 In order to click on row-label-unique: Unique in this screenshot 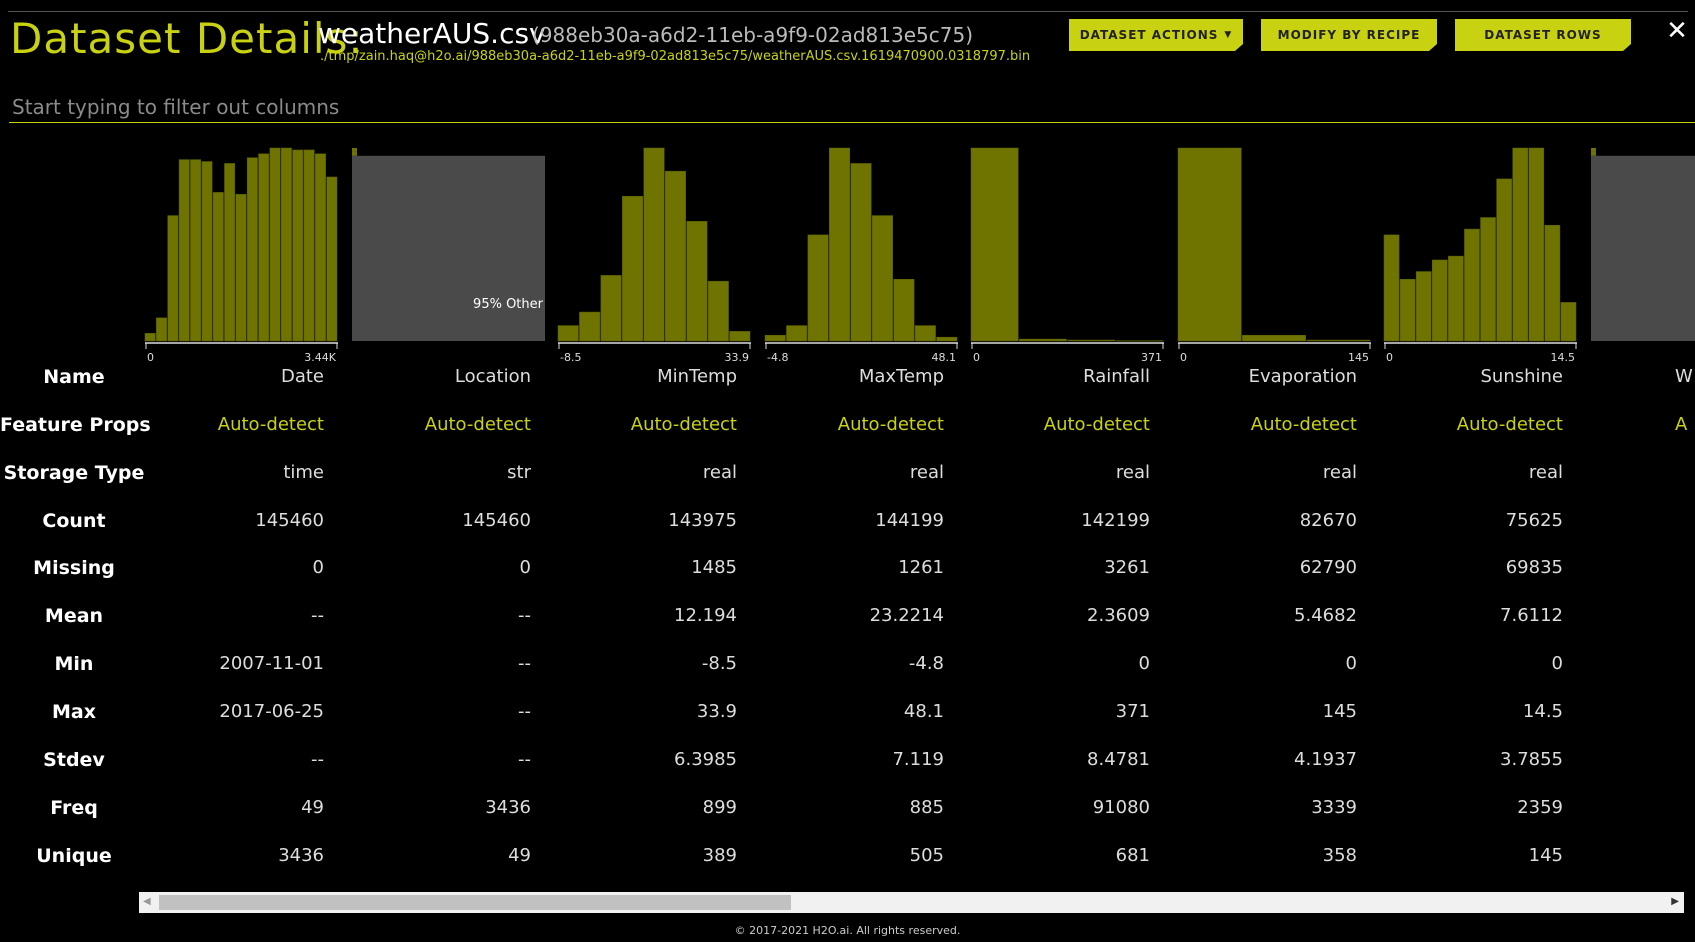, I will do `click(74, 856)`.